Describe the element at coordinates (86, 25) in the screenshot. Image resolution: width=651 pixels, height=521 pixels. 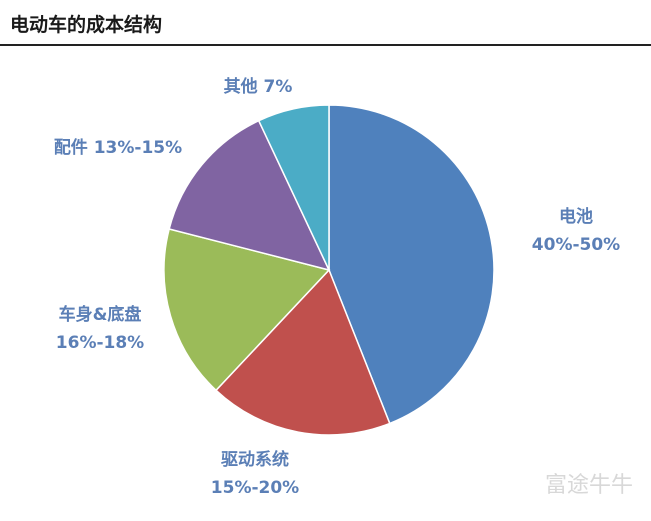
I see `chart-title: 电动车的成本结构` at that location.